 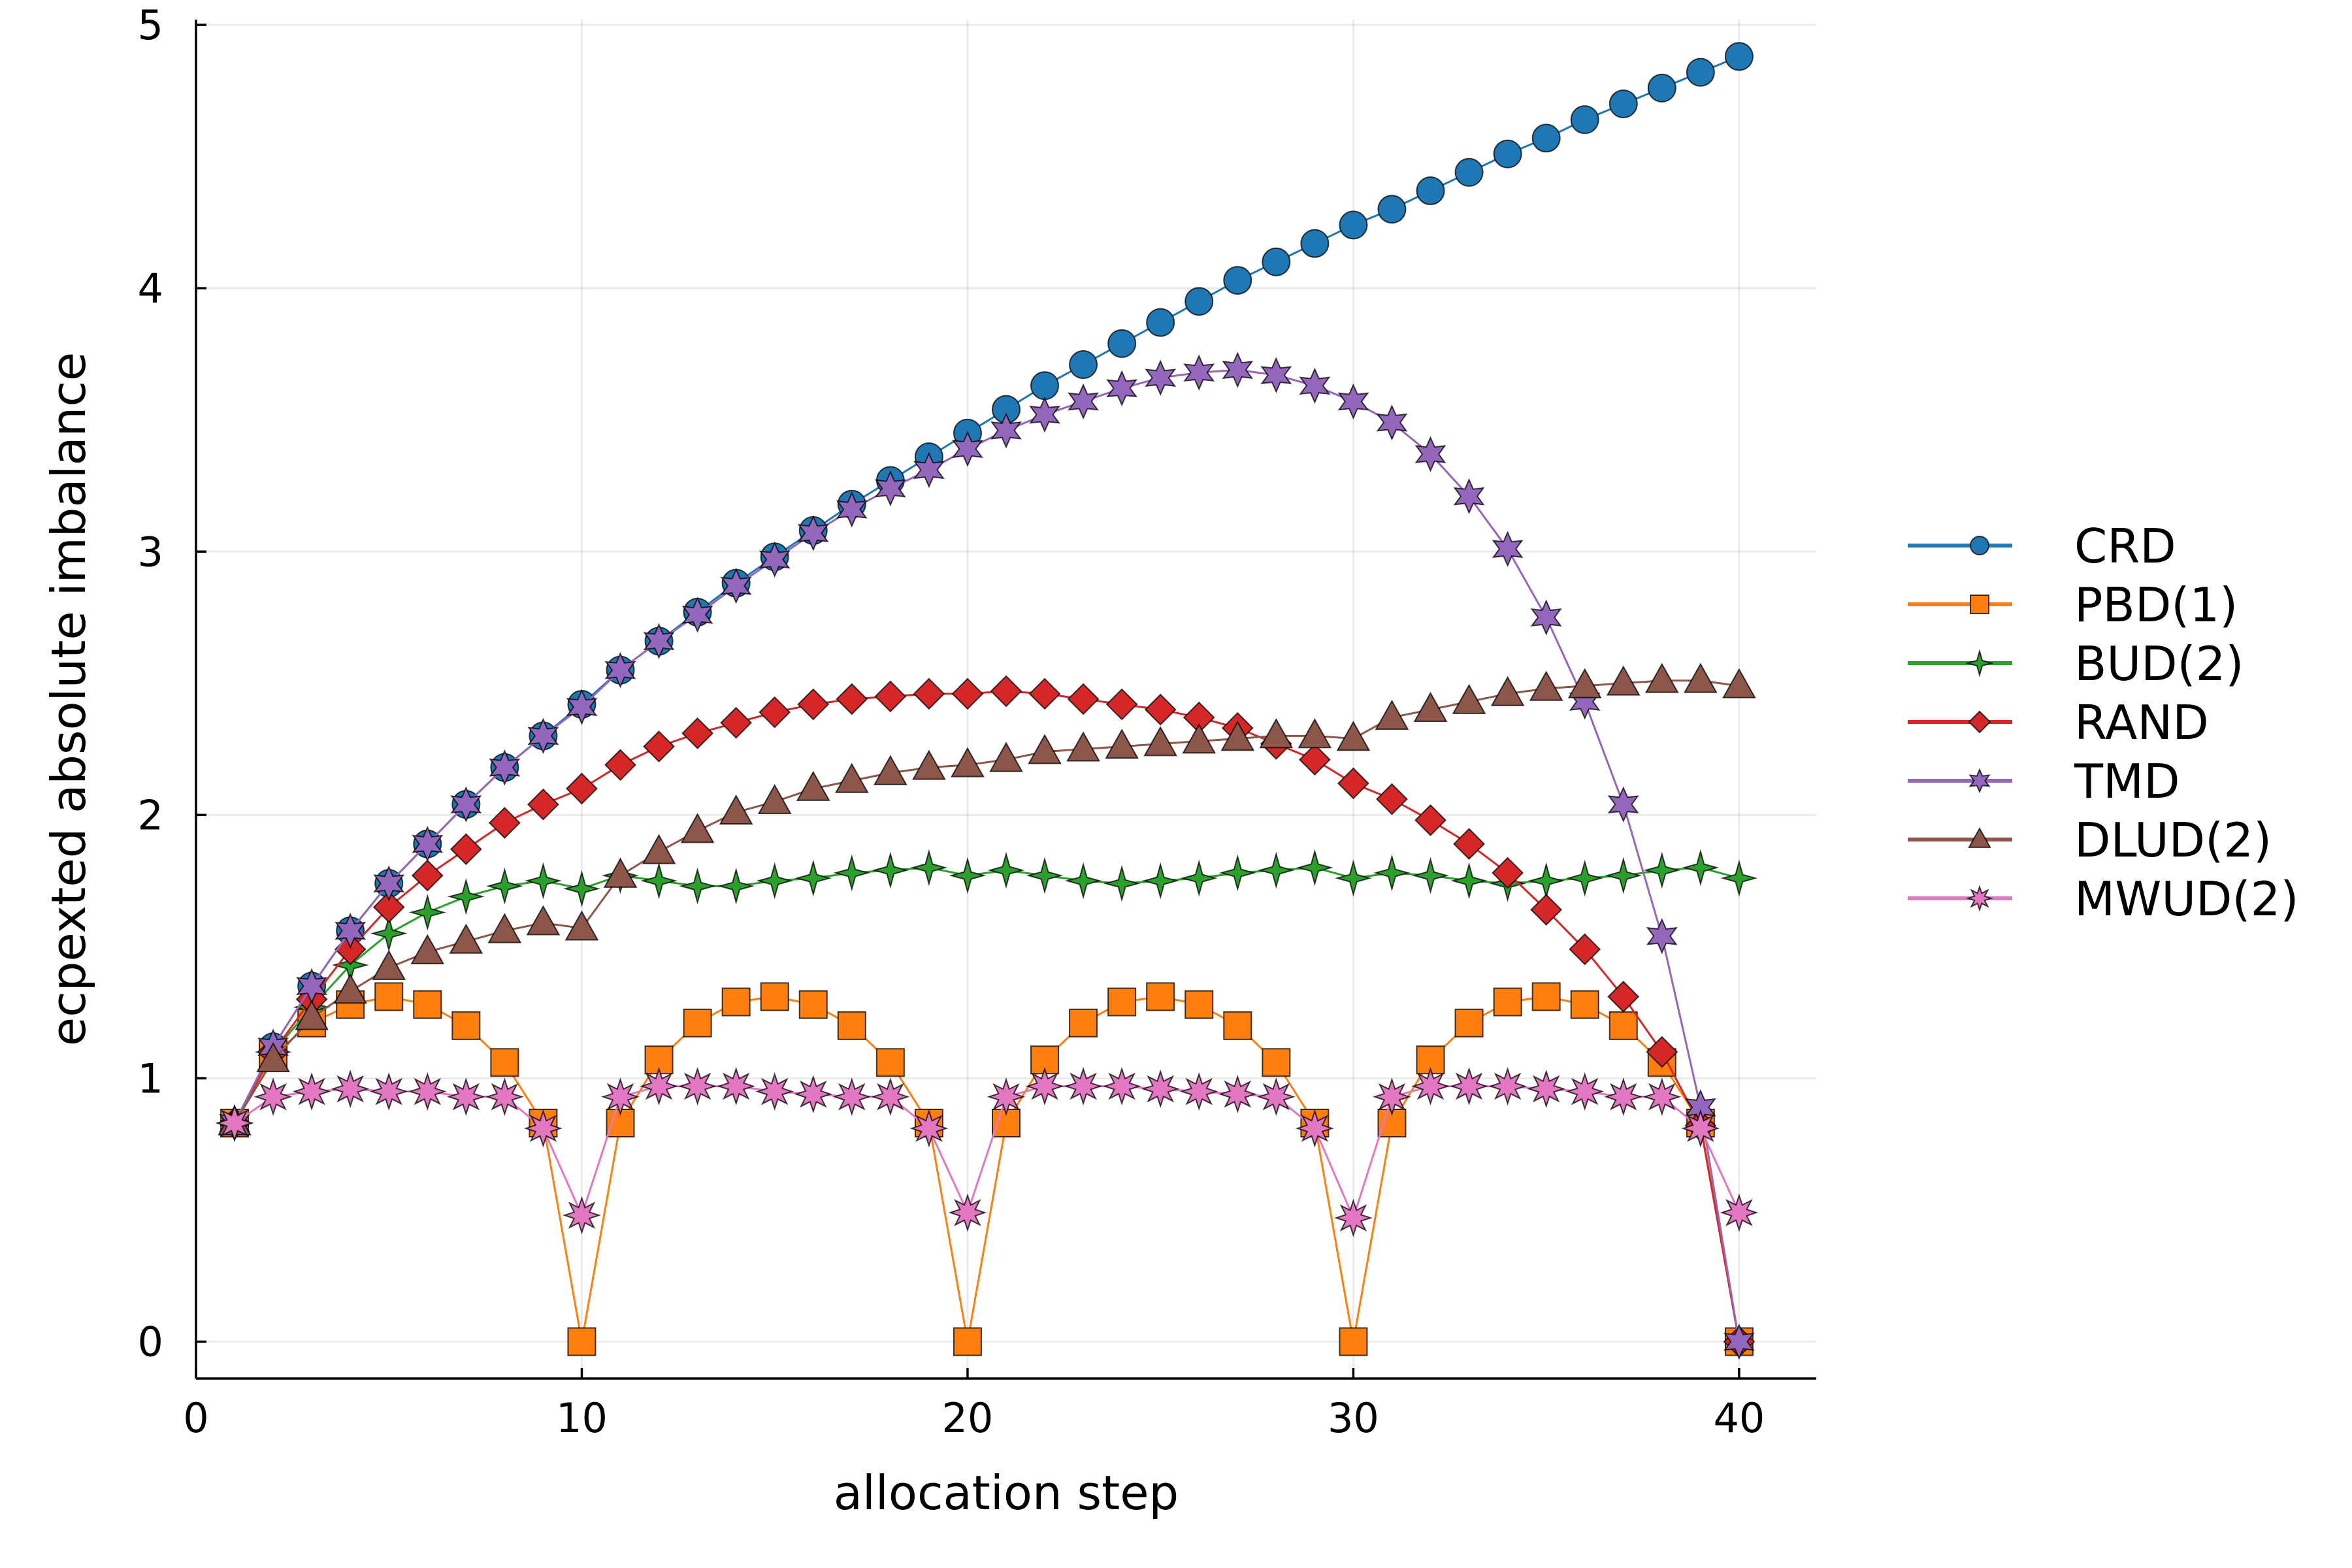 I want to click on y-tick-label: 5, so click(x=150, y=25).